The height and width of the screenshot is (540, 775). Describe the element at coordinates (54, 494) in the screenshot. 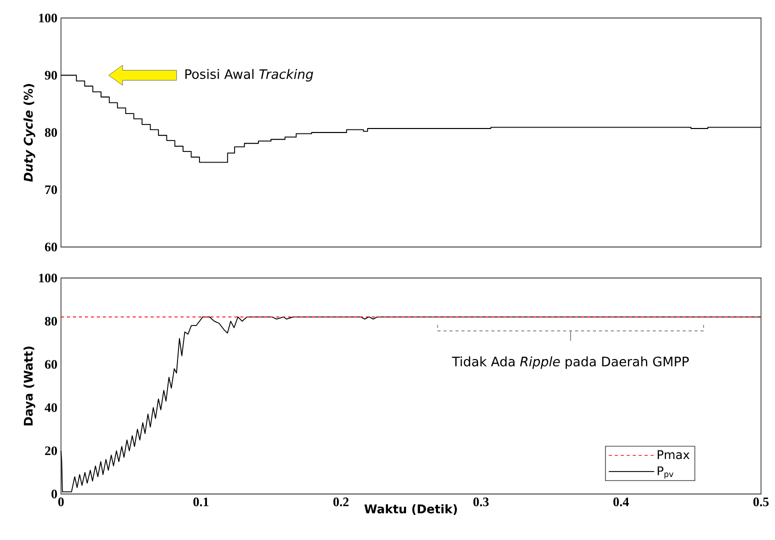

I see `y-tick-label: 0` at that location.